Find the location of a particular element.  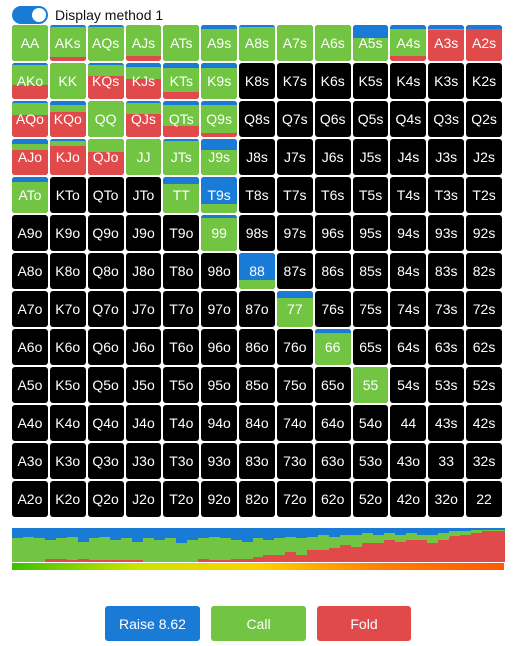

hand-cell: J2s is located at coordinates (484, 157).